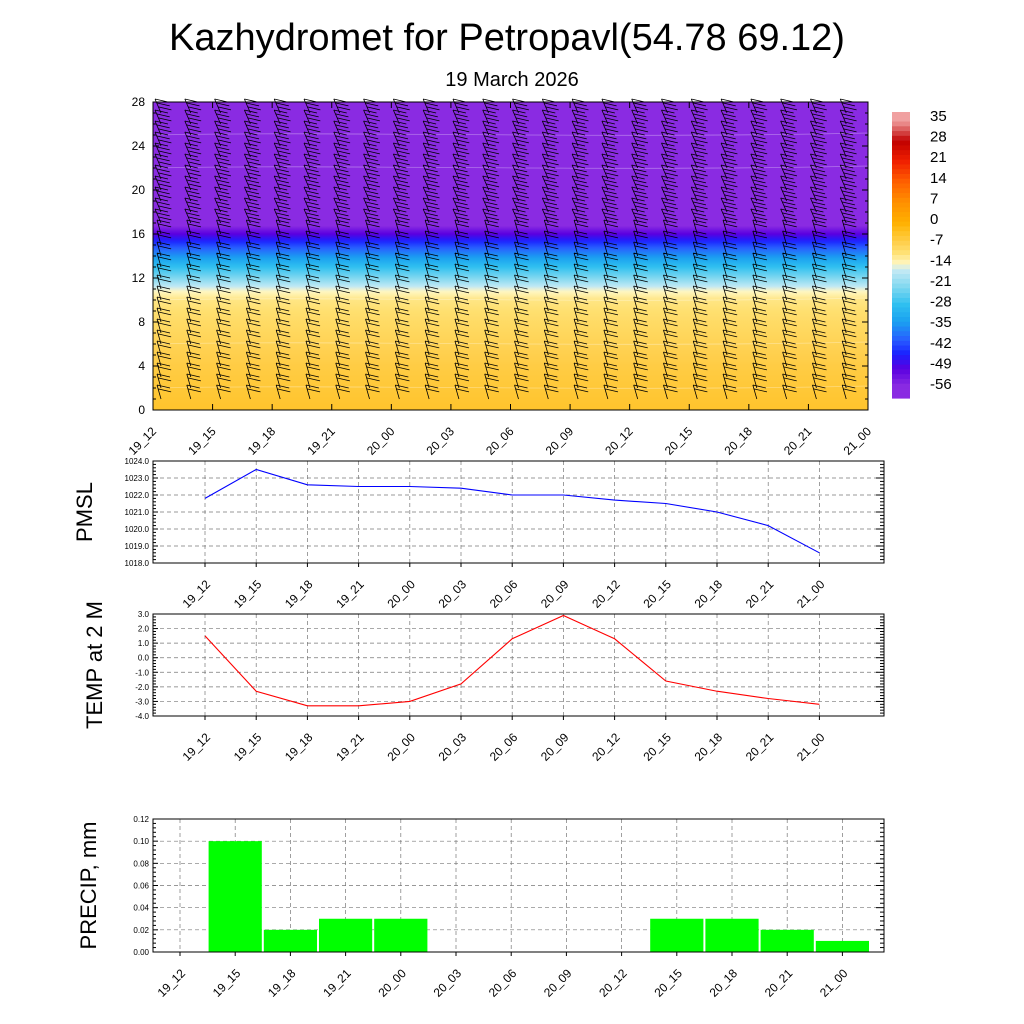 The image size is (1024, 1024). I want to click on precip-bar, so click(235, 896).